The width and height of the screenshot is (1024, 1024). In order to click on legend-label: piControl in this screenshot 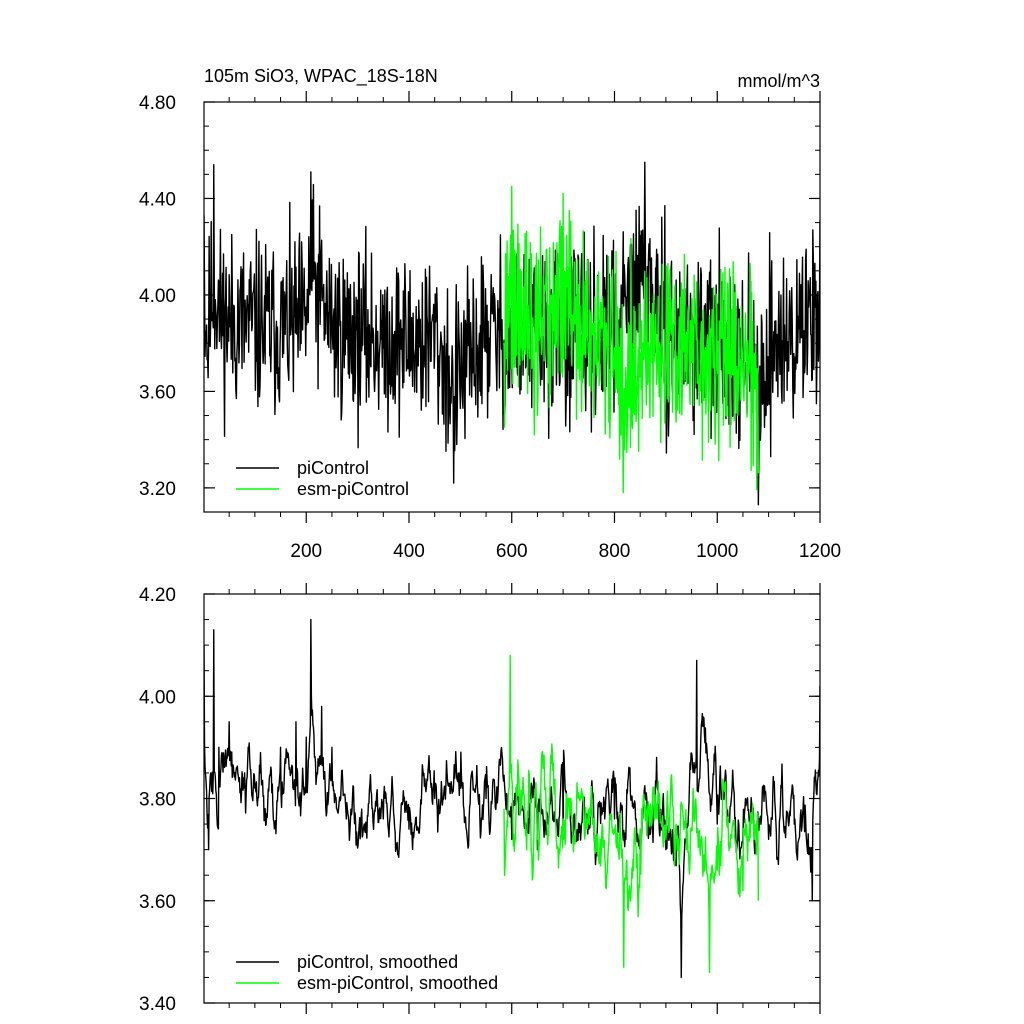, I will do `click(333, 468)`.